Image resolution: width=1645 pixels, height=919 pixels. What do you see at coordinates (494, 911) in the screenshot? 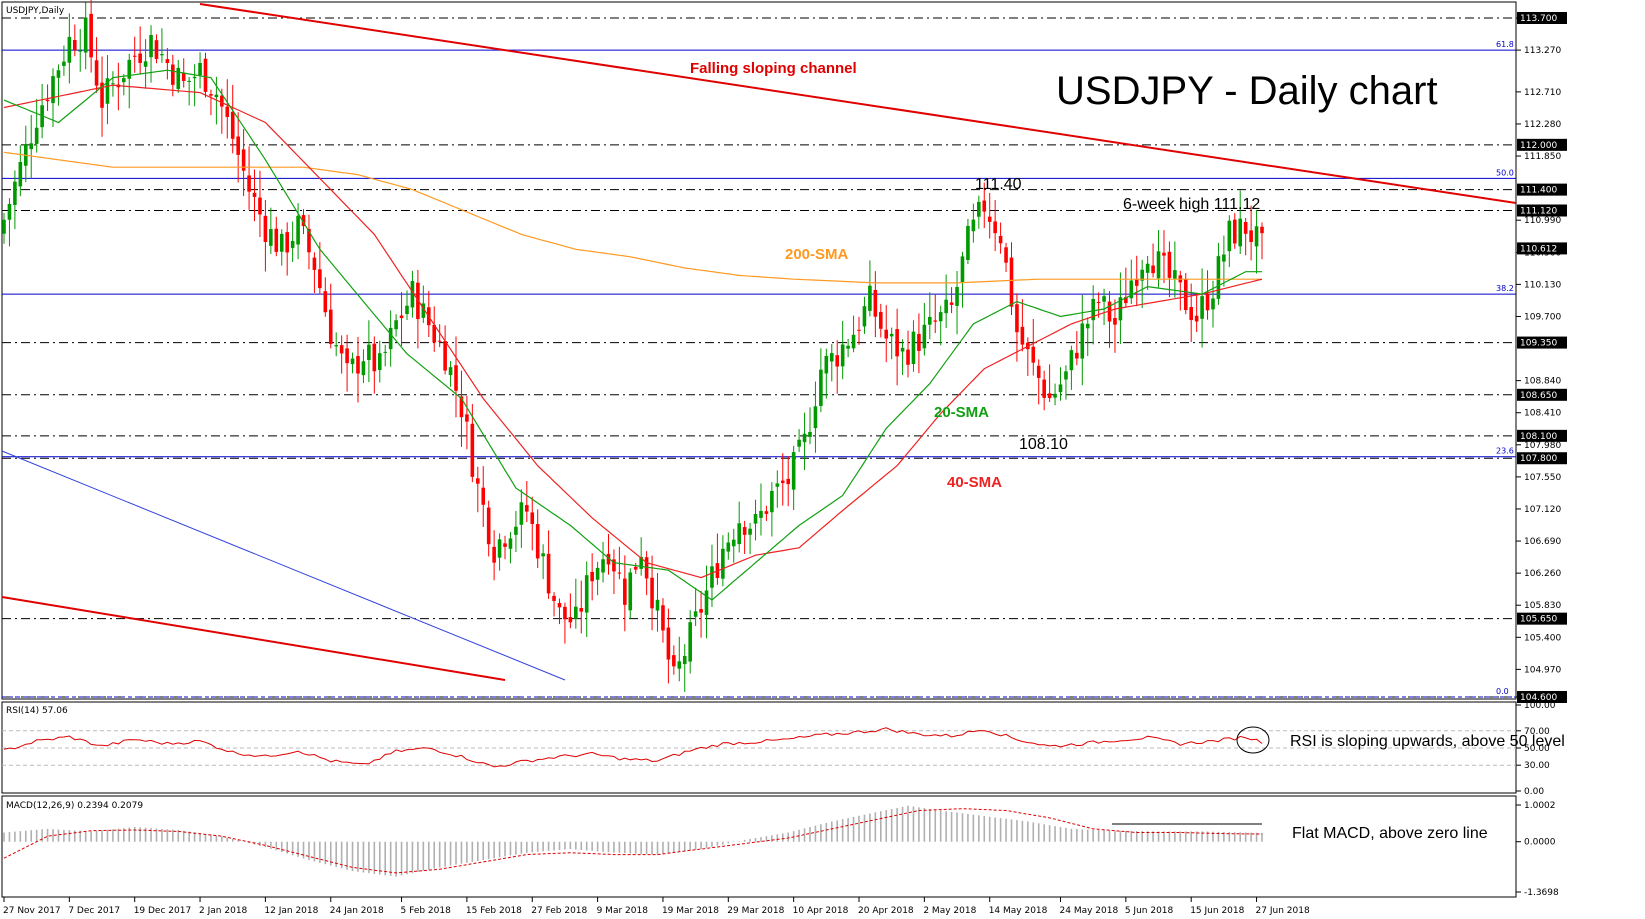
I see `x-tick-label: 15 Feb 2018` at bounding box center [494, 911].